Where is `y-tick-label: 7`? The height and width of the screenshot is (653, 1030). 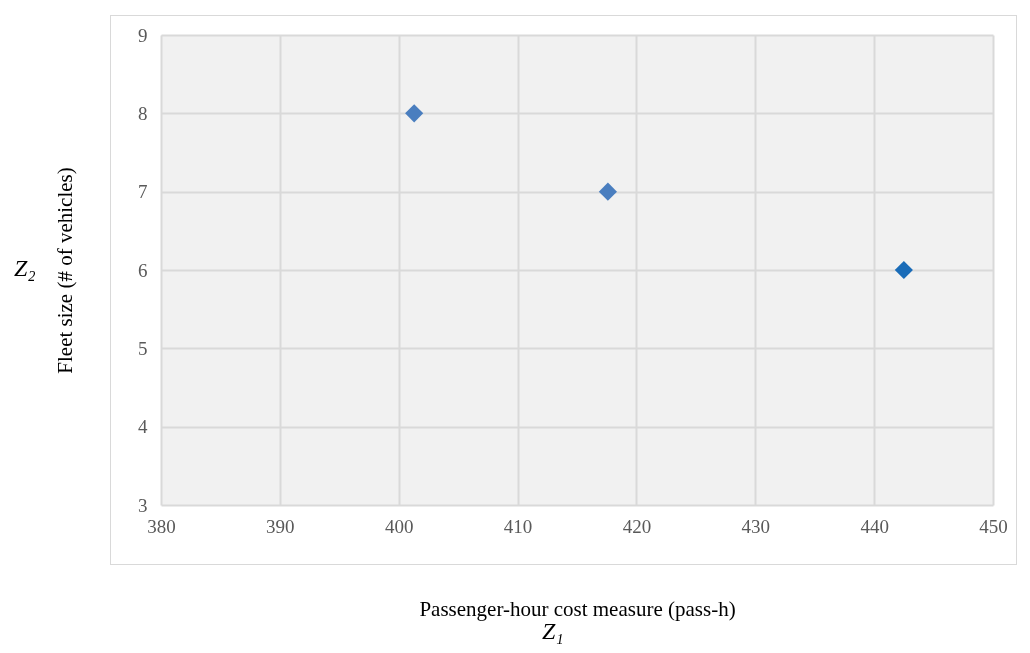 y-tick-label: 7 is located at coordinates (143, 192).